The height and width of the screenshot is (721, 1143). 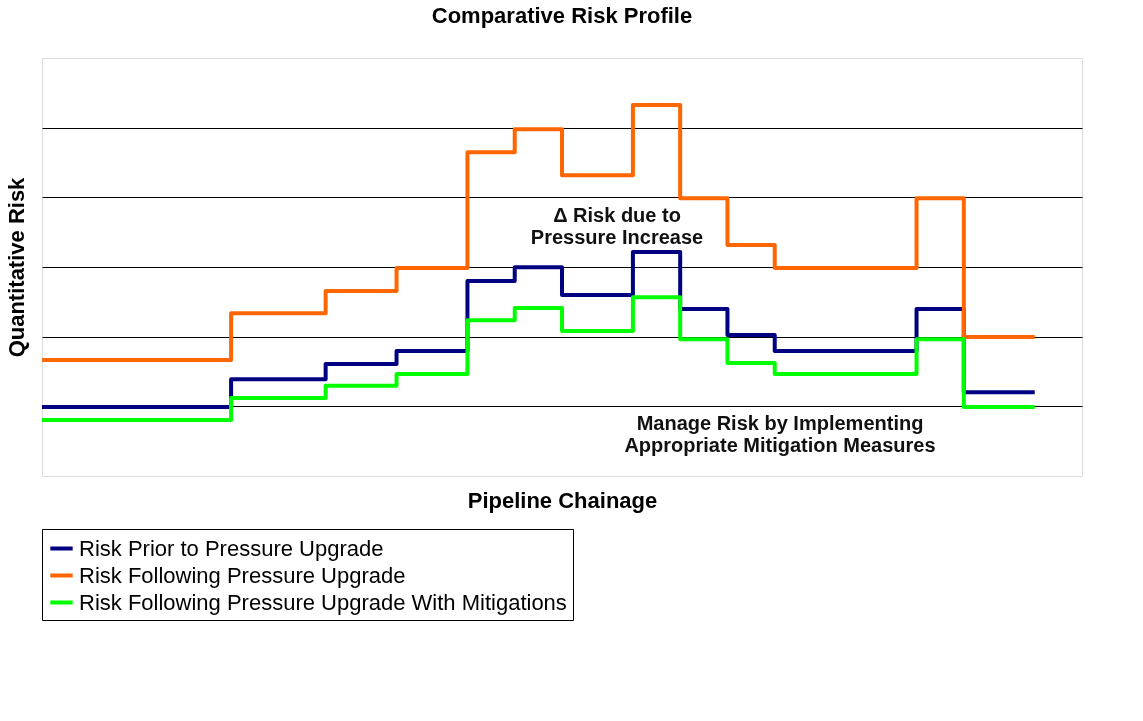 I want to click on y-axis-title: Quantitative Risk, so click(x=16, y=267).